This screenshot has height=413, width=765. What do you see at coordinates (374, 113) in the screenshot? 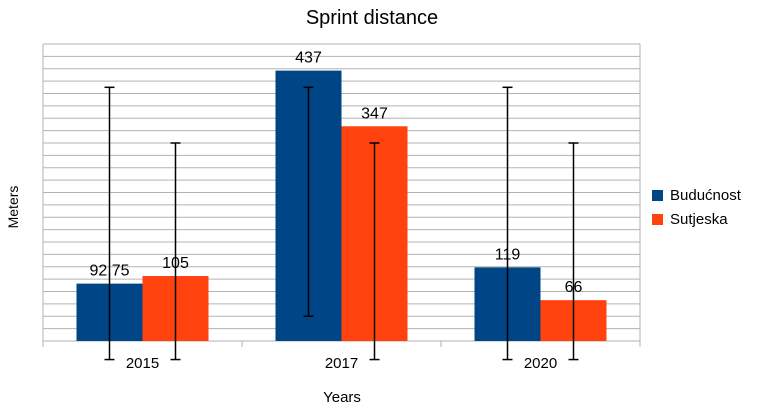
I see `data-label: 347` at bounding box center [374, 113].